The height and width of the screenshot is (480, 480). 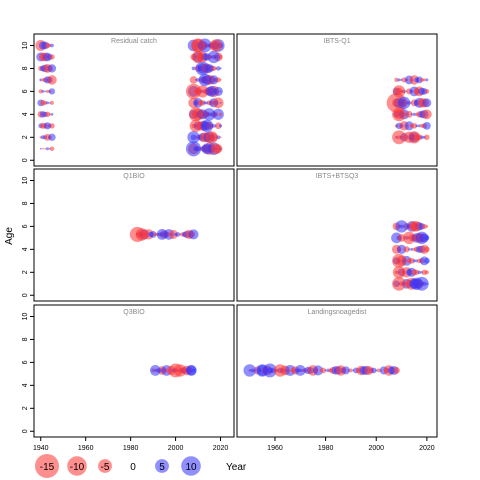 What do you see at coordinates (337, 100) in the screenshot?
I see `panel-ibts-q1: IBTS-Q1` at bounding box center [337, 100].